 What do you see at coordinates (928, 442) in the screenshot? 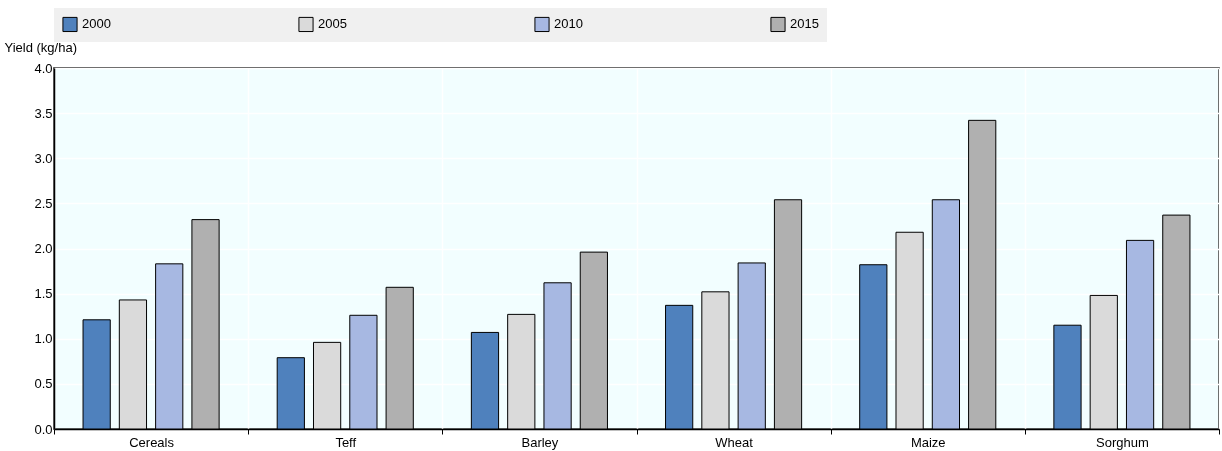
I see `x-tick-label: Maize` at bounding box center [928, 442].